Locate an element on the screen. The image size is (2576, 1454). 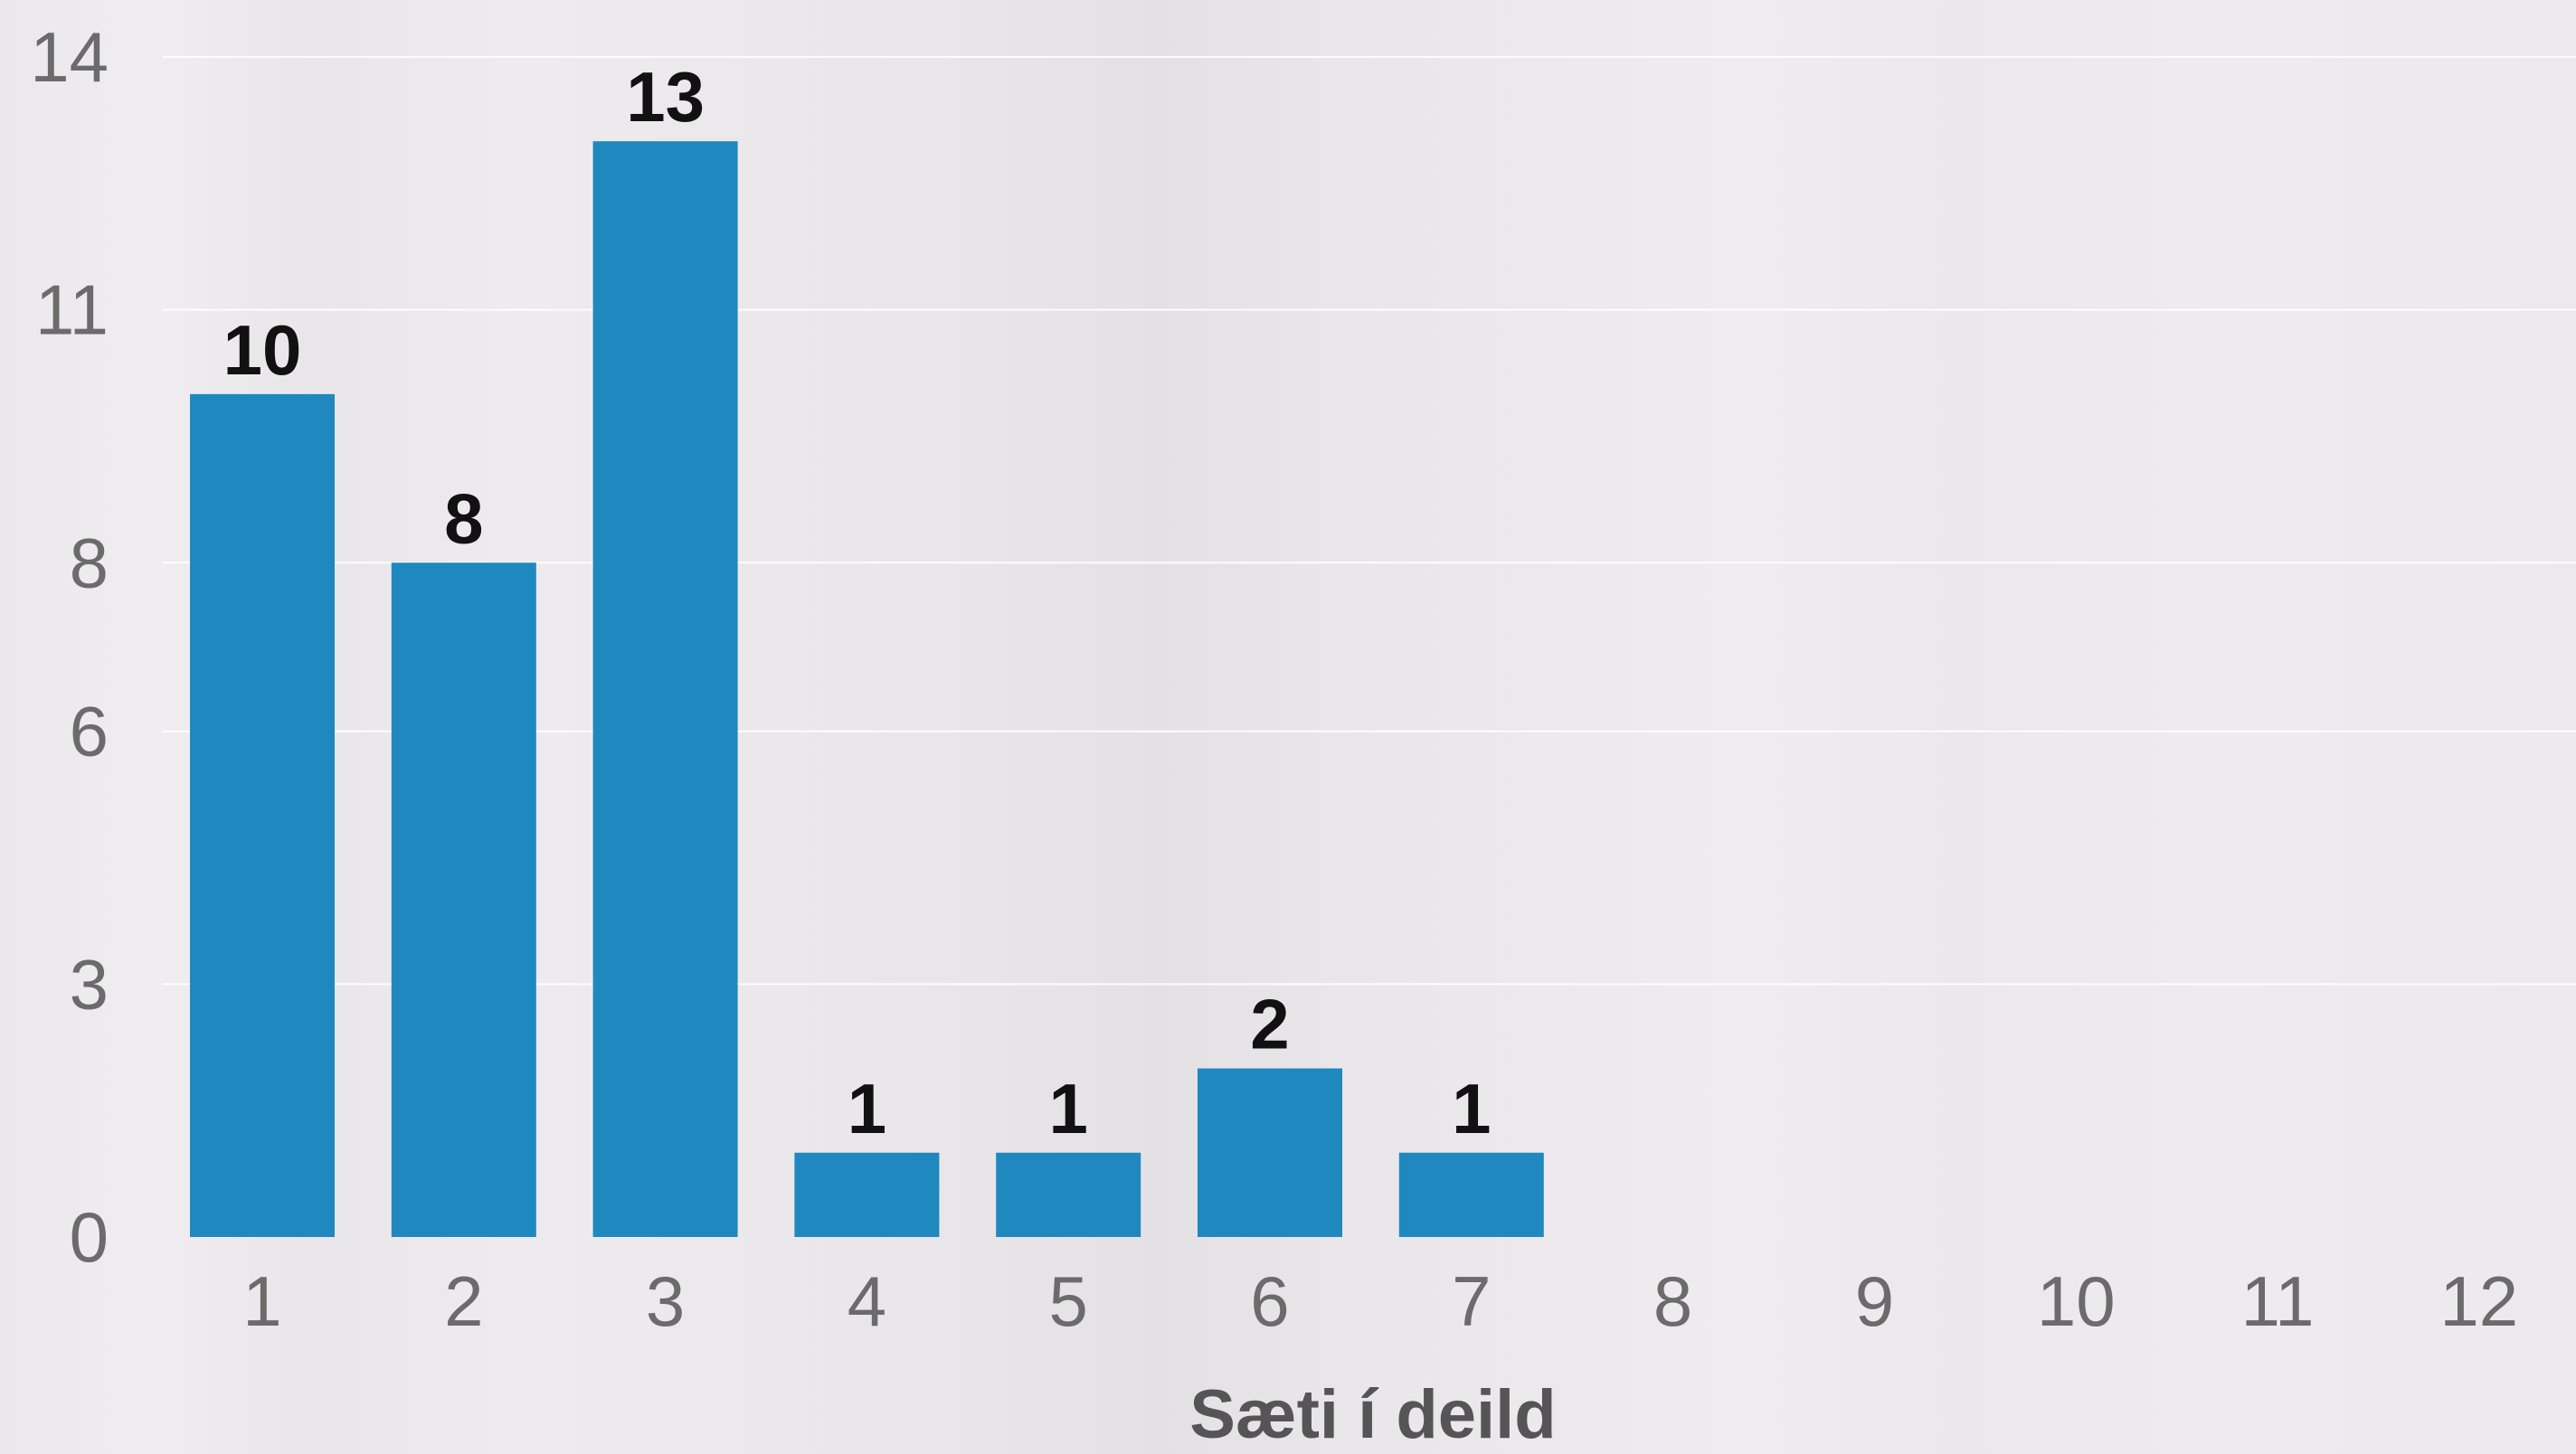
y-tick-label: 11 is located at coordinates (72, 310).